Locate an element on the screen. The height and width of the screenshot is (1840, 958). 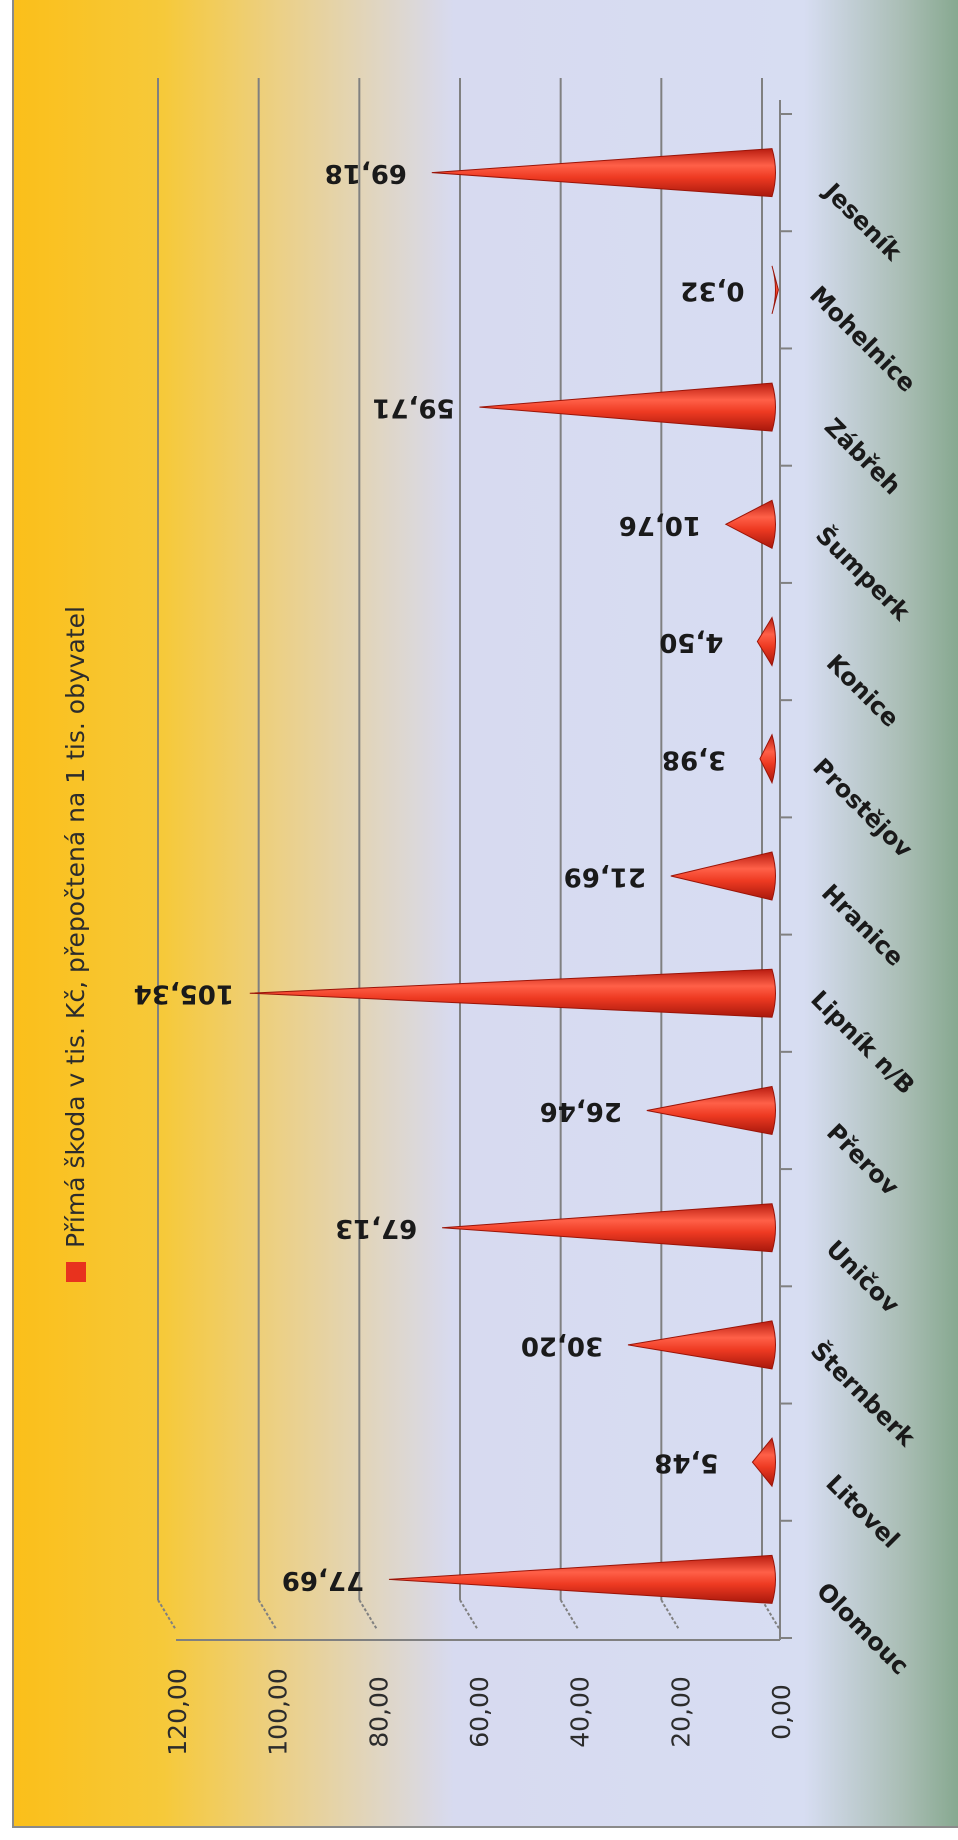
category-label: Přerov is located at coordinates (862, 1159).